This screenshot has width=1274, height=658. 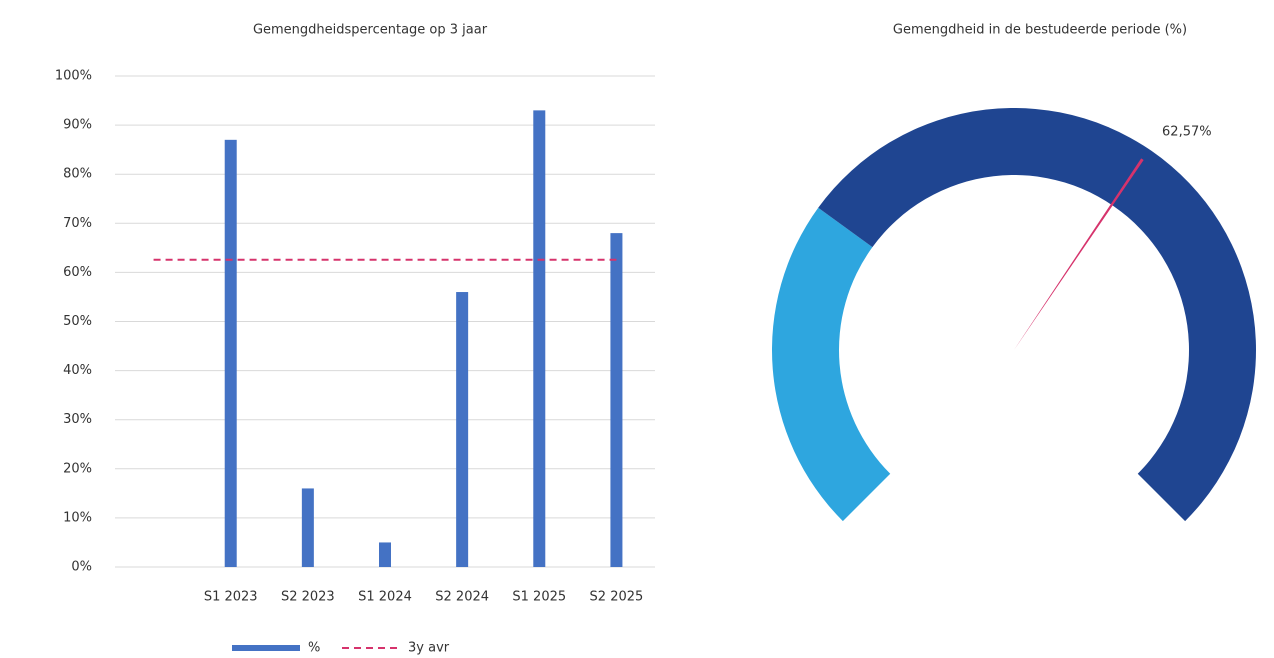 What do you see at coordinates (266, 648) in the screenshot?
I see `legend-swatch` at bounding box center [266, 648].